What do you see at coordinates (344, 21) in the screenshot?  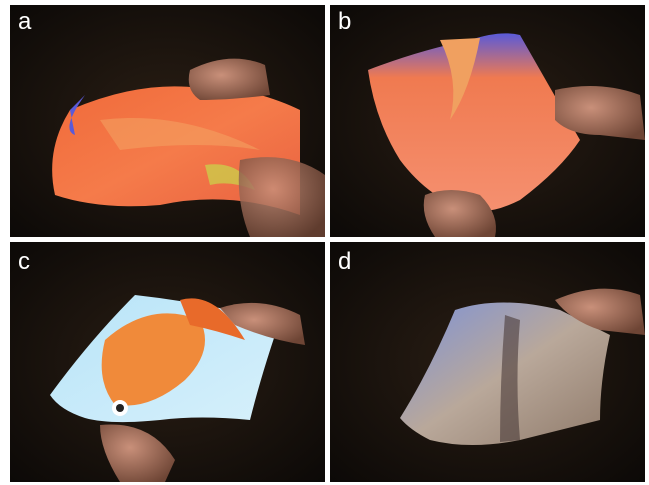 I see `panel-label: b` at bounding box center [344, 21].